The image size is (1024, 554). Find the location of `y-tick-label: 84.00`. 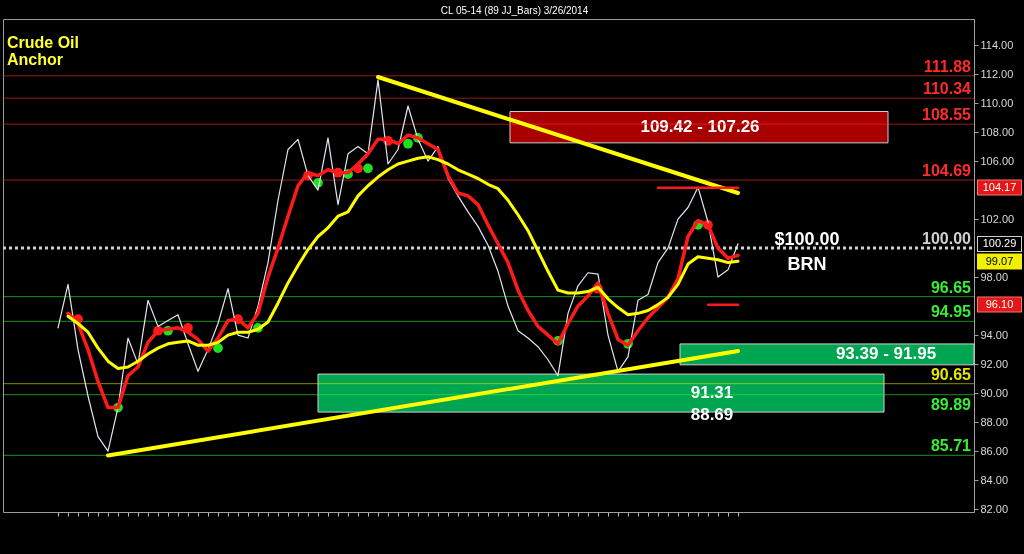

y-tick-label: 84.00 is located at coordinates (994, 479).